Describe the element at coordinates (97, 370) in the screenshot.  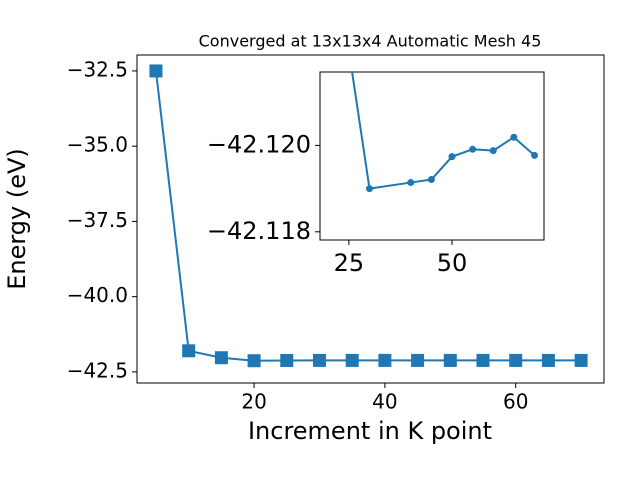
I see `y-tick-label: −42.5` at that location.